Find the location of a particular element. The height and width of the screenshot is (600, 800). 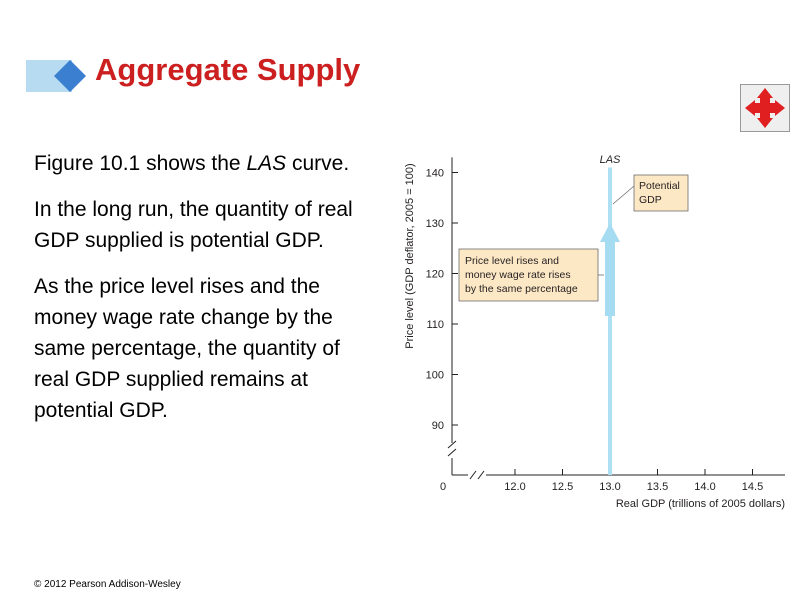

x-tick-label: 14.5 is located at coordinates (752, 487).